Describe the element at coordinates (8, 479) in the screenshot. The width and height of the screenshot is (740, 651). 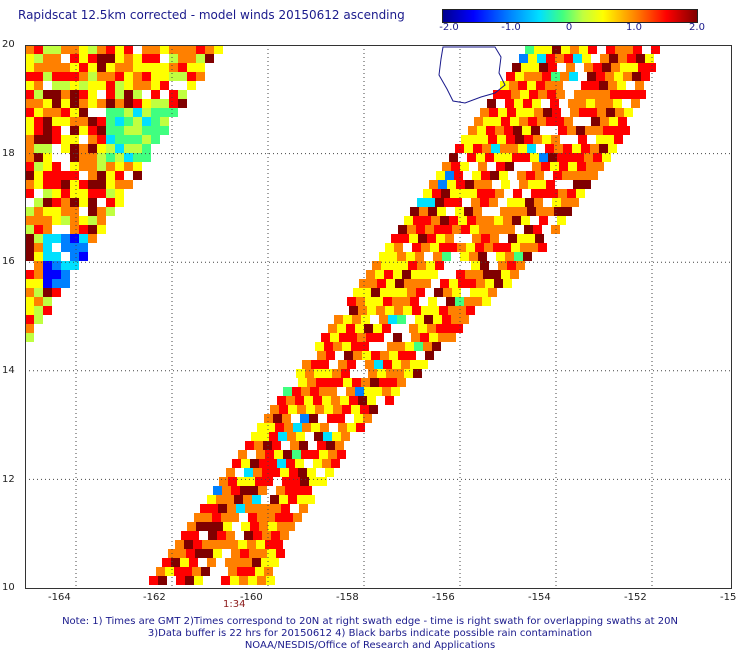
I see `lat-label-12: 12` at that location.